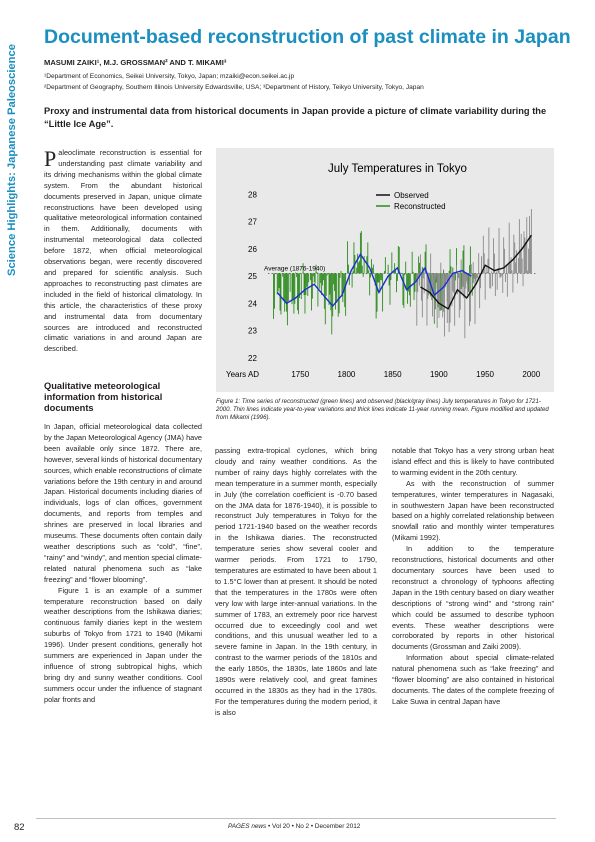  Describe the element at coordinates (411, 195) in the screenshot. I see `legend-observed: Observed` at that location.